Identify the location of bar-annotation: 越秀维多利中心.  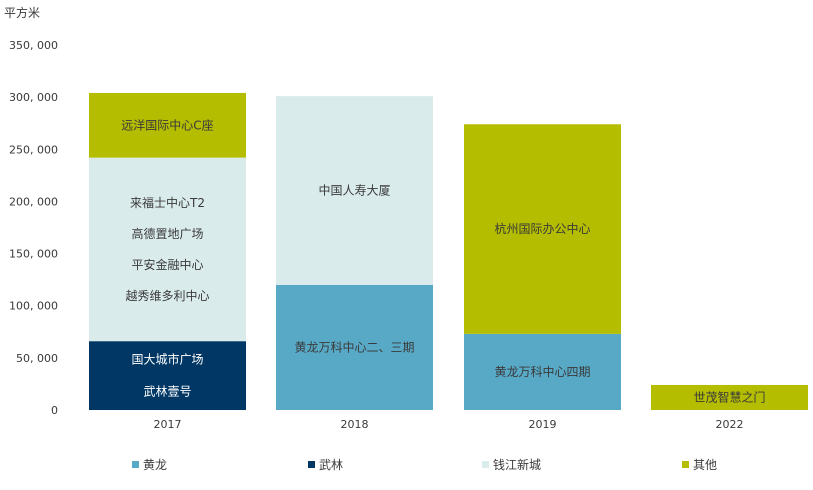
(167, 295).